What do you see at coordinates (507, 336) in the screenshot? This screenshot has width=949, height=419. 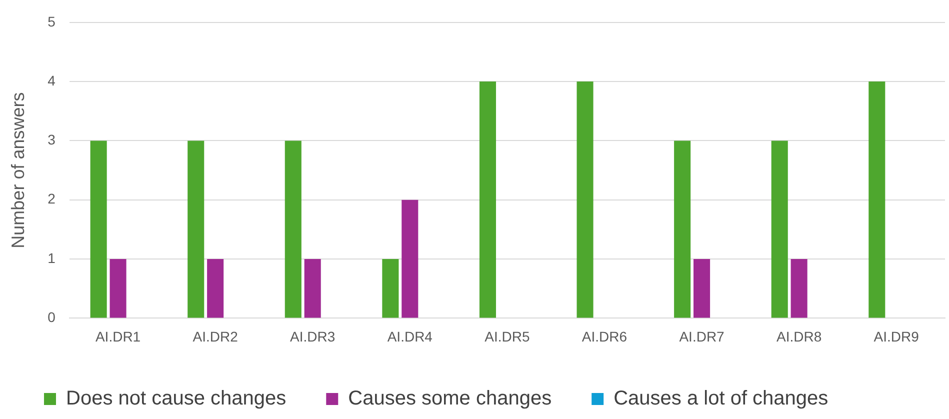 I see `x-tick-label: AI.DR5` at bounding box center [507, 336].